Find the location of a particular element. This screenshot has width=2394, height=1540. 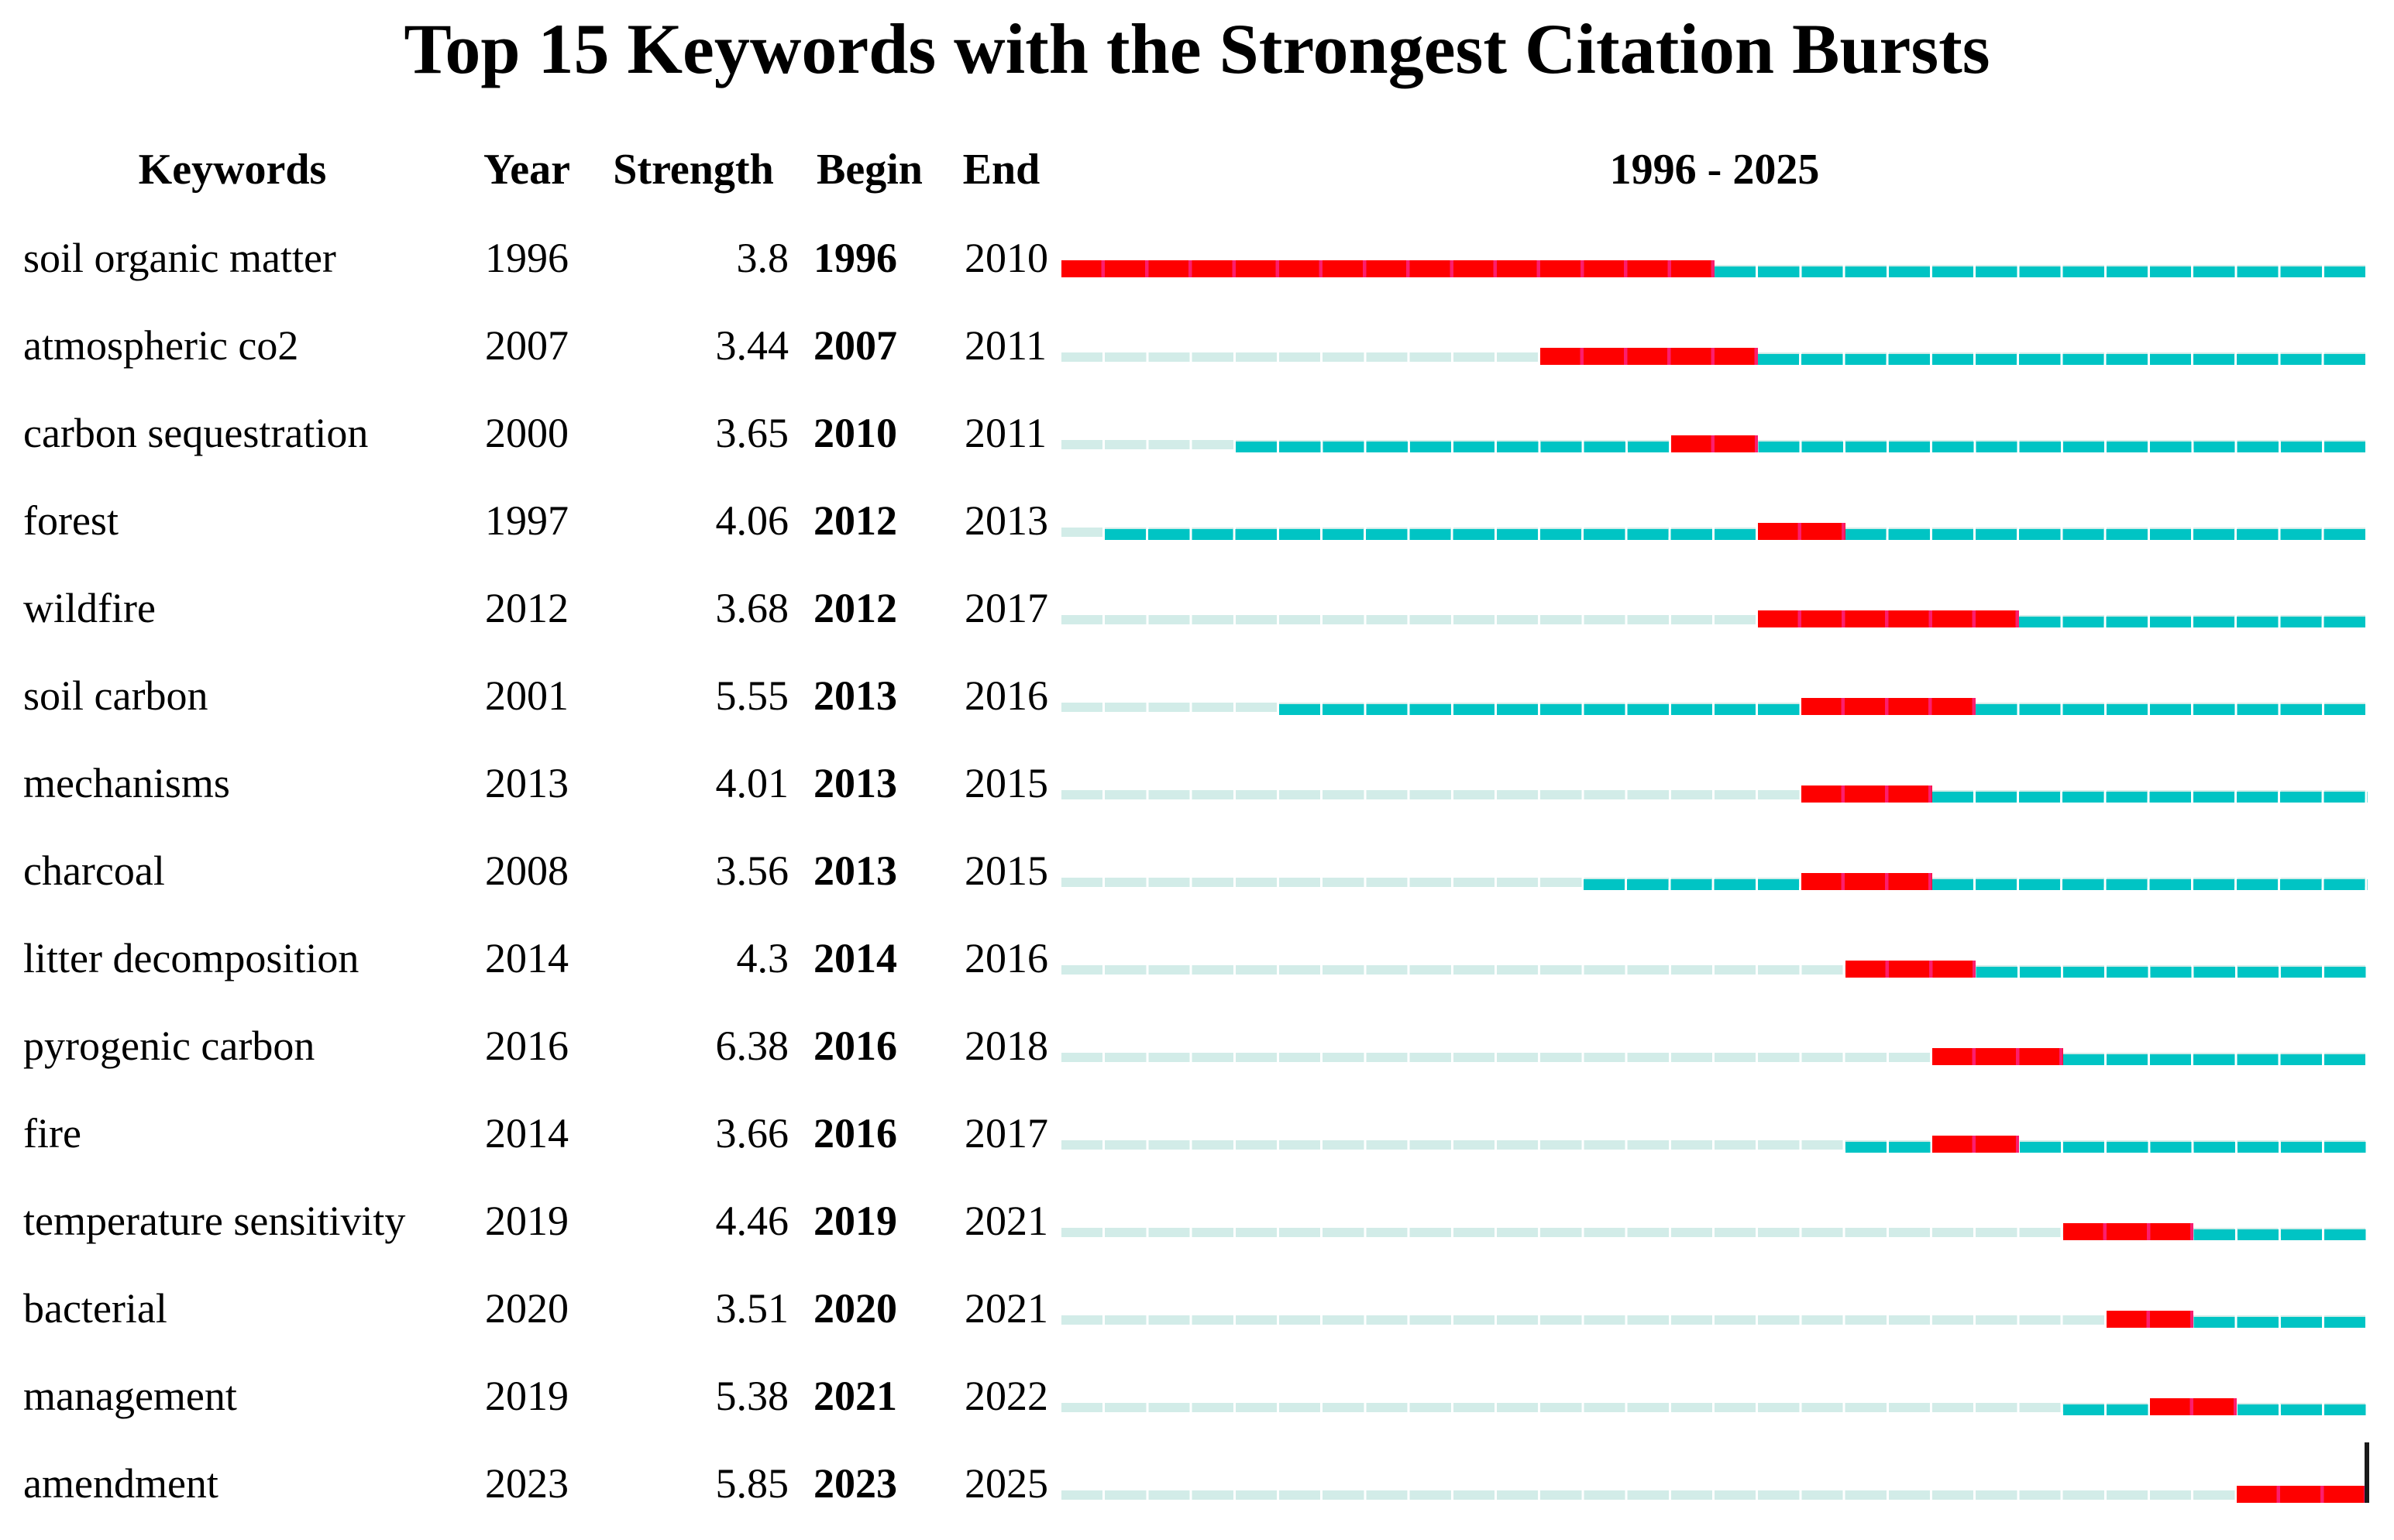

keyword-row: forest 1997 4.06 2012 2013 is located at coordinates (1197, 520).